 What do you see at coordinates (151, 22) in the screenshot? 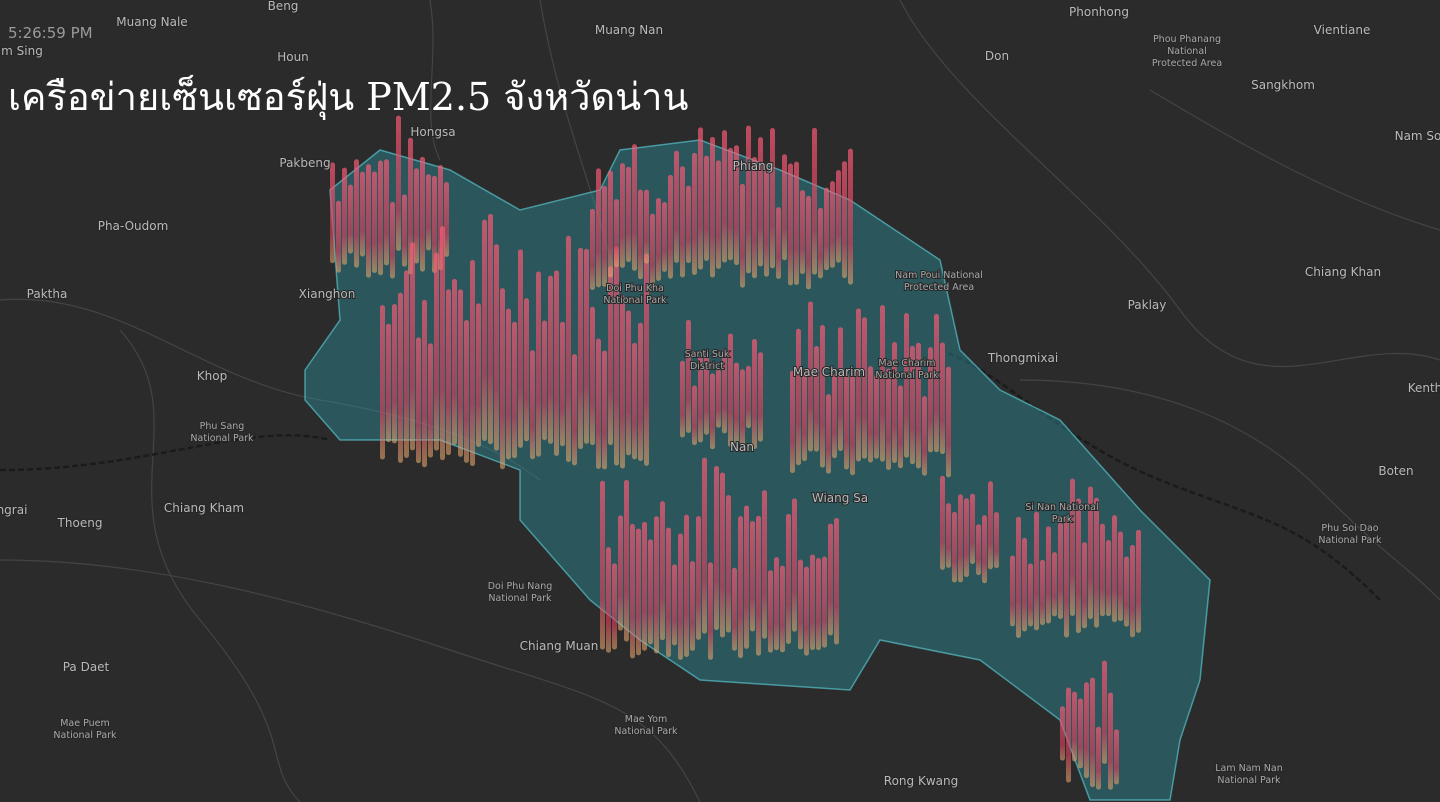
I see `place-label: Muang Nale` at bounding box center [151, 22].